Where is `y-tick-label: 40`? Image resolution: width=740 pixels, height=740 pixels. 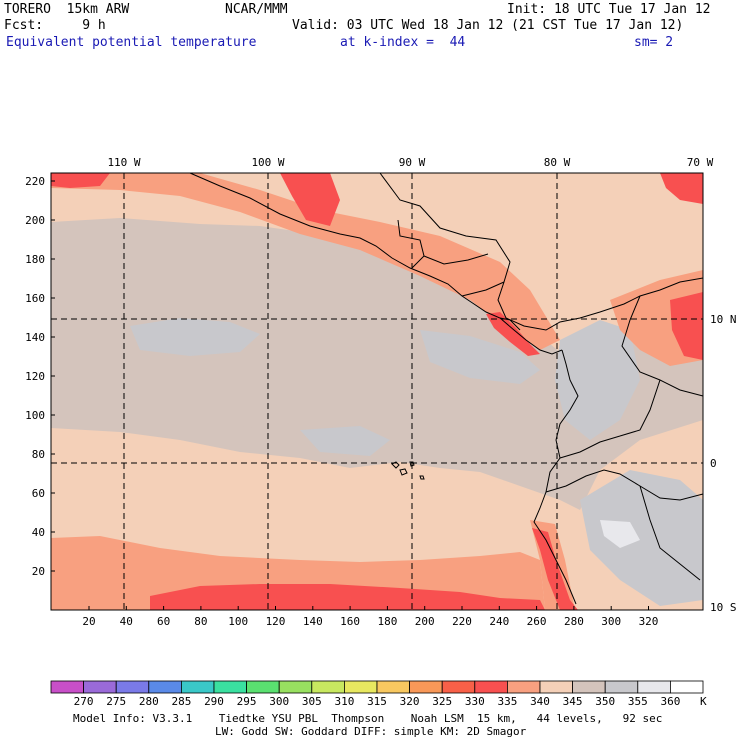
y-tick-label: 40 is located at coordinates (38, 532).